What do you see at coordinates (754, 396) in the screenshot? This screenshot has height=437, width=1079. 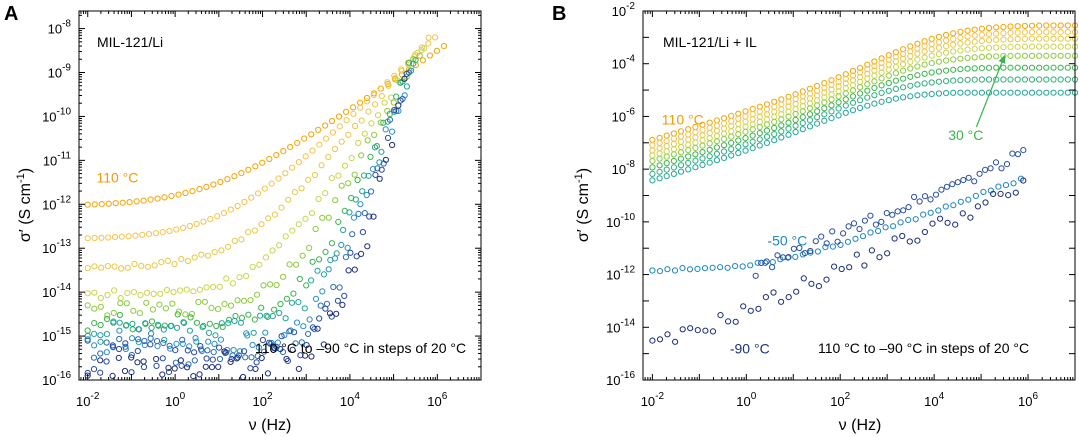 I see `x-tick-label-exp: 0` at bounding box center [754, 396].